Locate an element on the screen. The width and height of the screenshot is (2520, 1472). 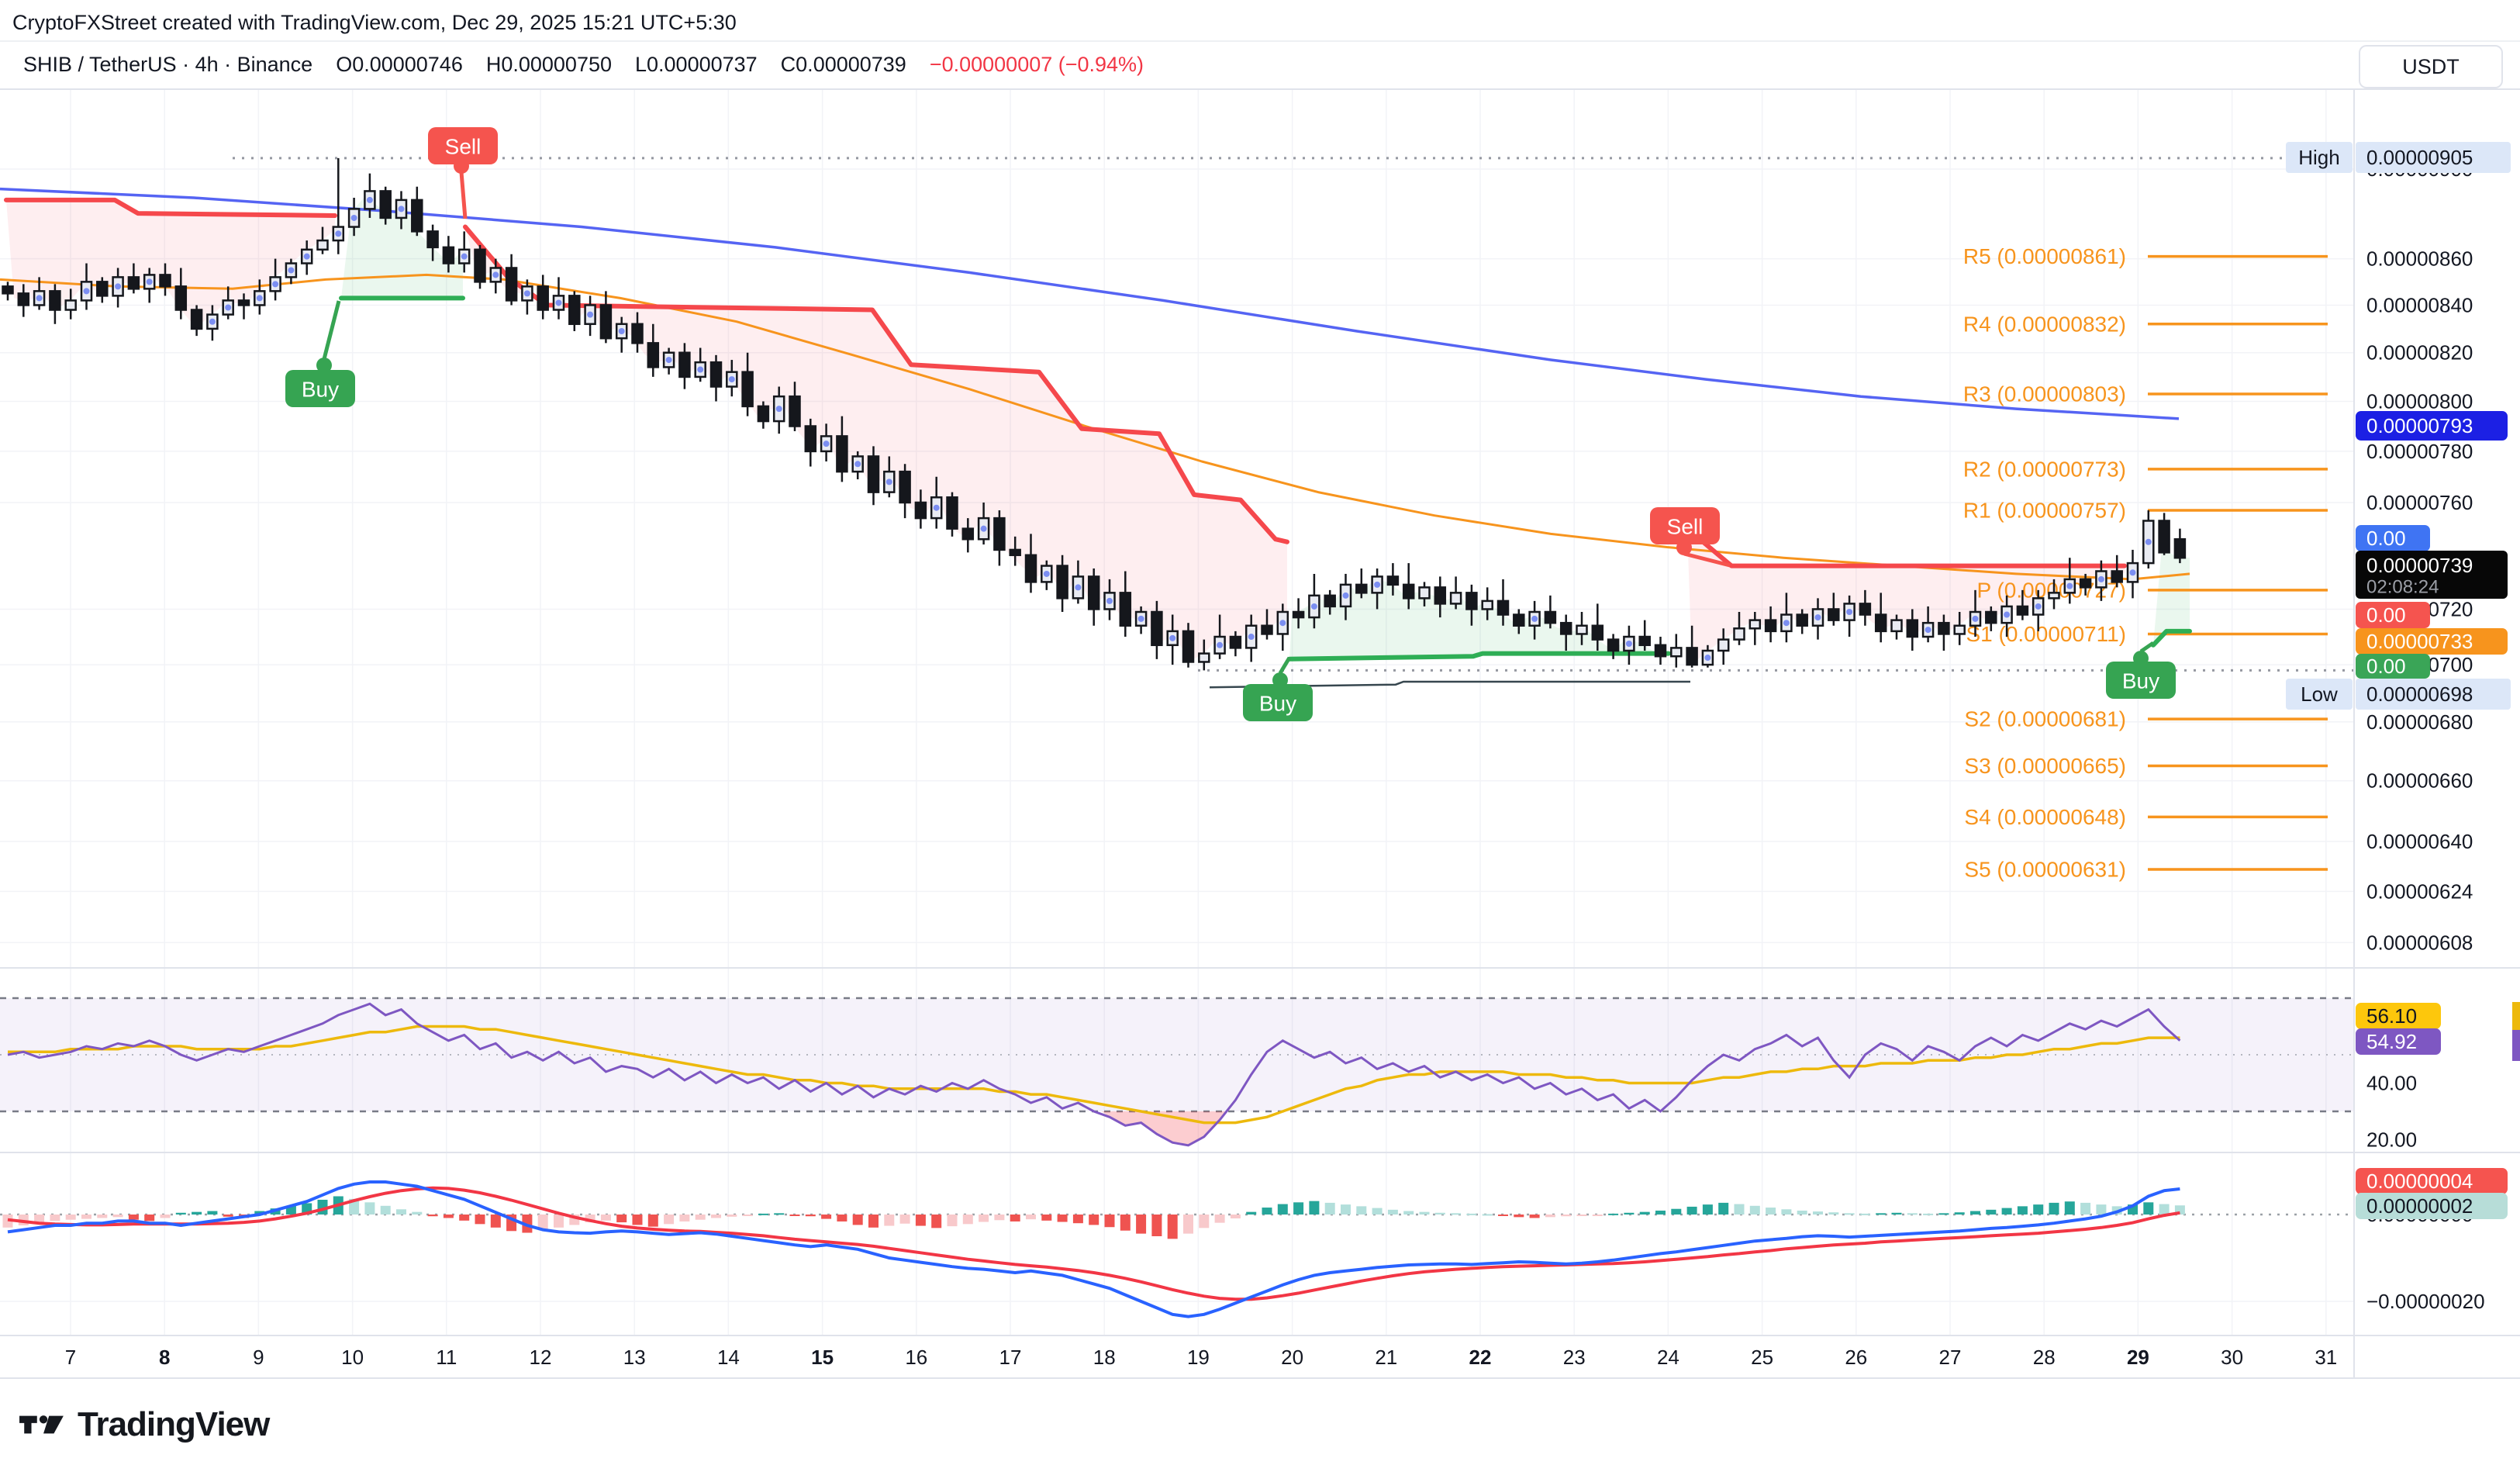
svg-text: 10 is located at coordinates (352, 1357).